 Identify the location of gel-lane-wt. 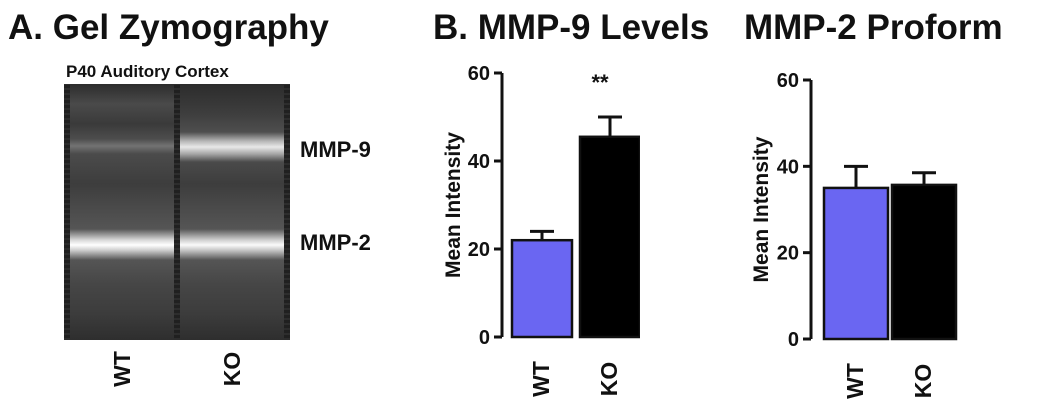
(122, 212).